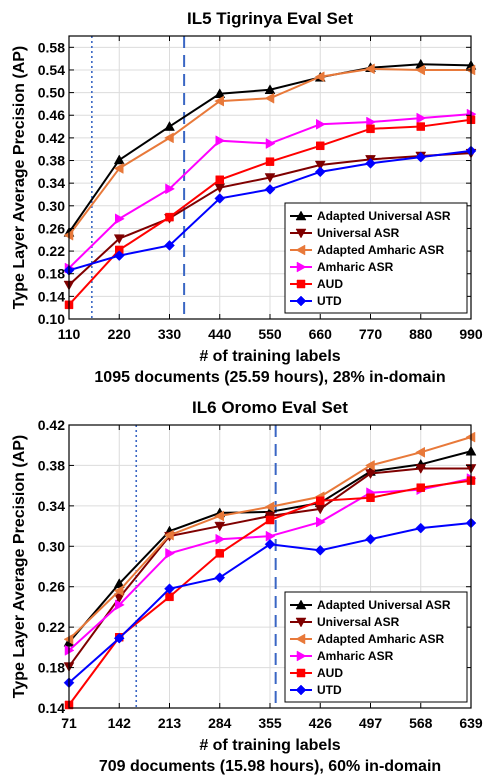  What do you see at coordinates (371, 334) in the screenshot?
I see `x-tick-label: 770` at bounding box center [371, 334].